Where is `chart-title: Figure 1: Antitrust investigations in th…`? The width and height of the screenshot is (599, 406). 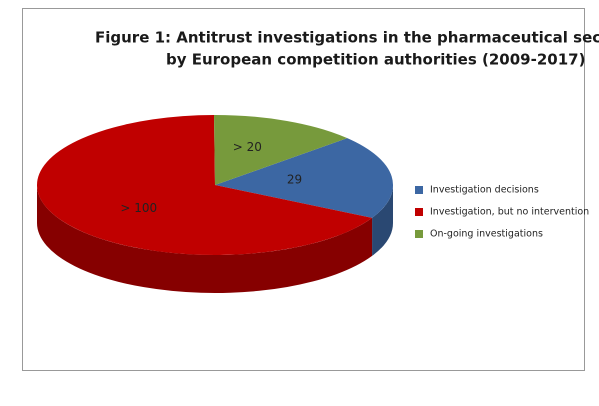
chart-title: Figure 1: Antitrust investigations in th… is located at coordinates (347, 38).